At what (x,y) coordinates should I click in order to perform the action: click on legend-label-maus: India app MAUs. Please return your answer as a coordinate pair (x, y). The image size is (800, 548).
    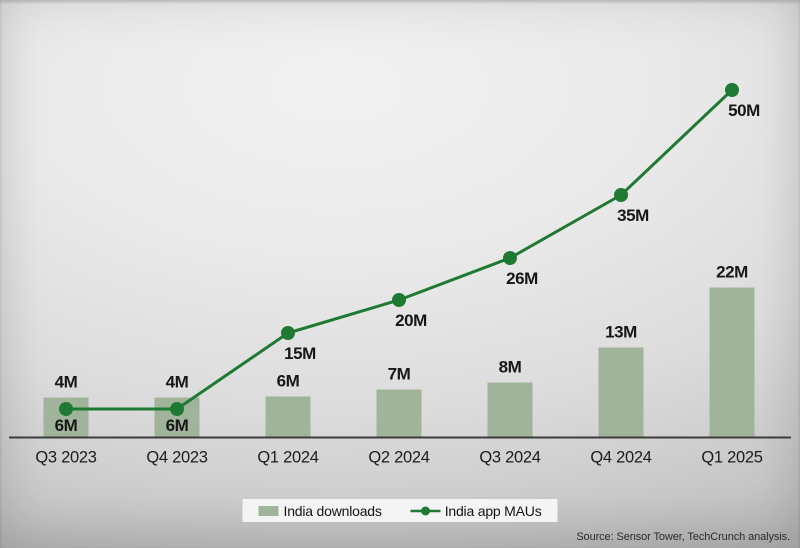
    Looking at the image, I should click on (493, 510).